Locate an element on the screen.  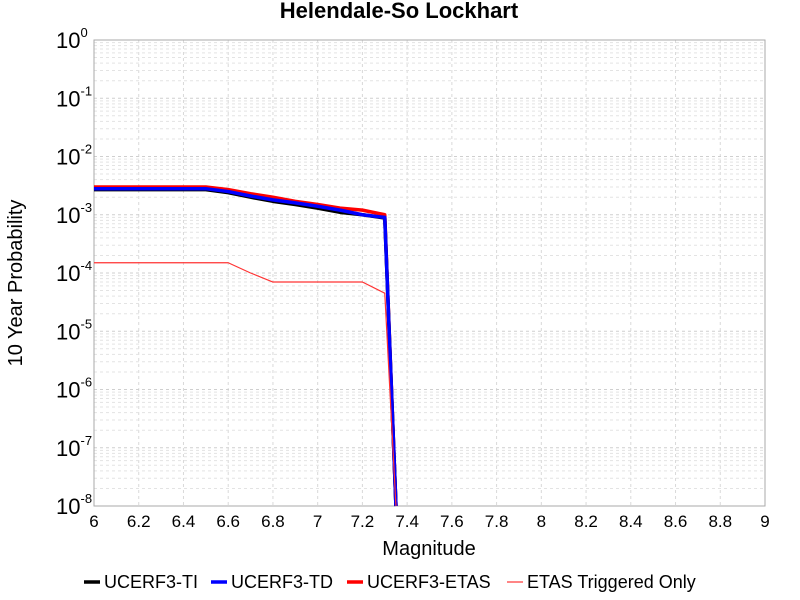
y-tick-exponent: -8 is located at coordinates (86, 498).